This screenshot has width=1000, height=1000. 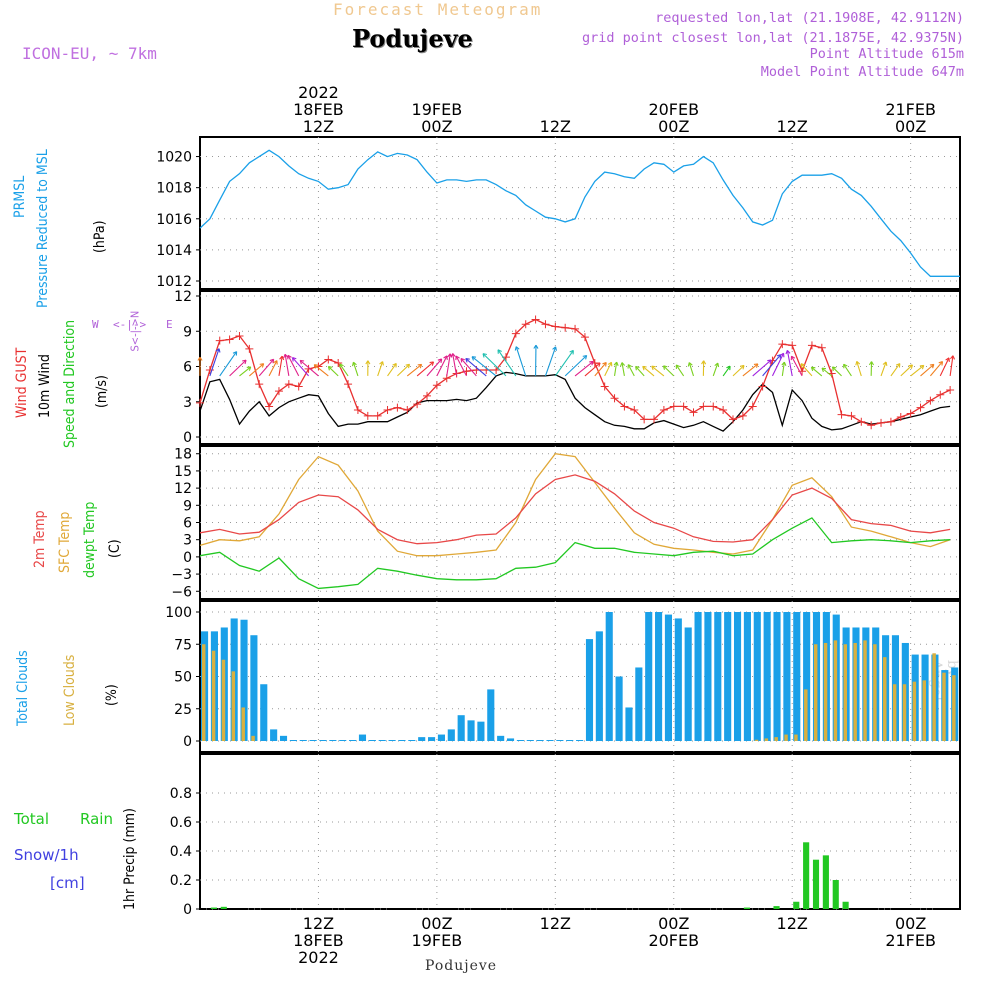 I want to click on ytick-label-temperature: 6, so click(x=187, y=524).